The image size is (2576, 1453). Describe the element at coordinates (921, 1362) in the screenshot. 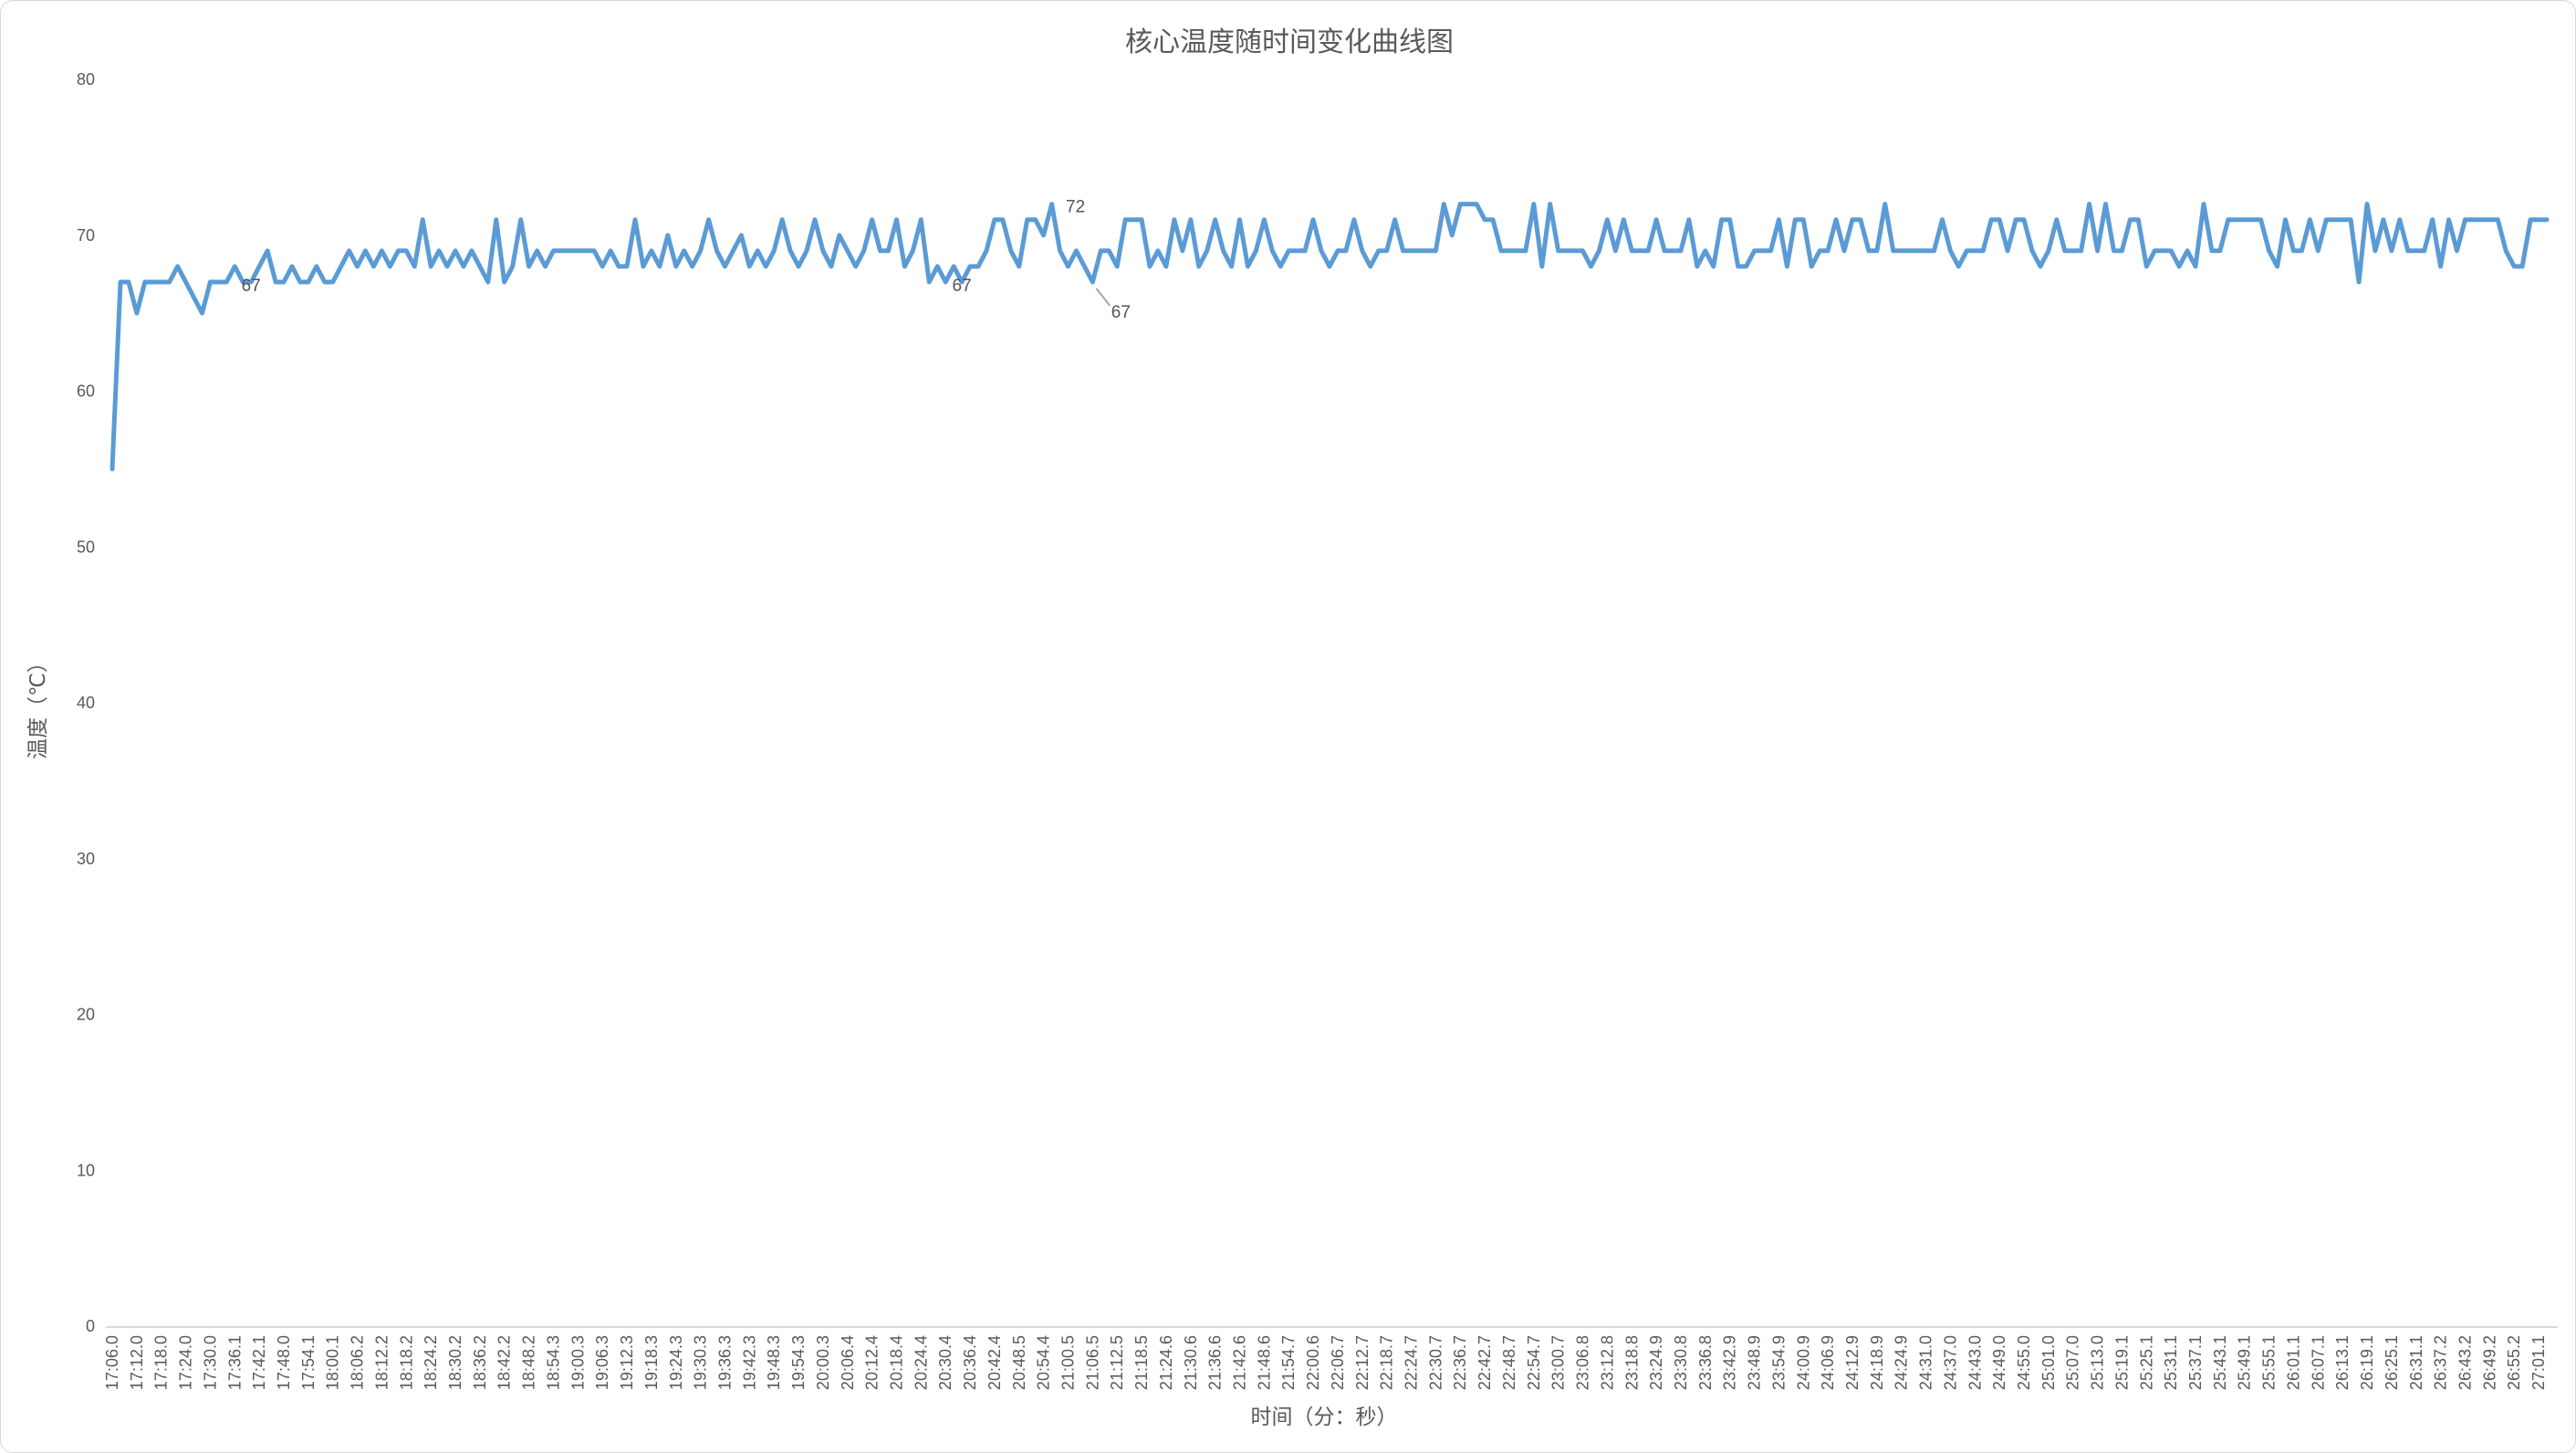

I see `x-tick-label: 20:24.4` at that location.